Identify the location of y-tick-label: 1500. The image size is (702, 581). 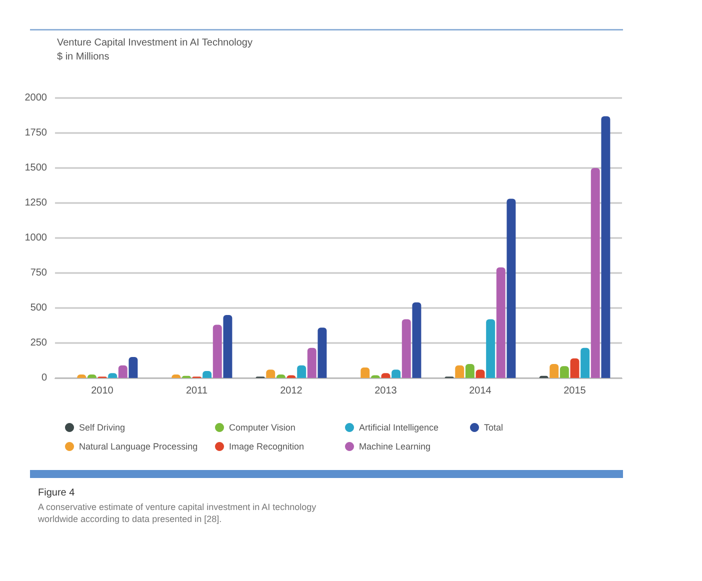
(36, 168).